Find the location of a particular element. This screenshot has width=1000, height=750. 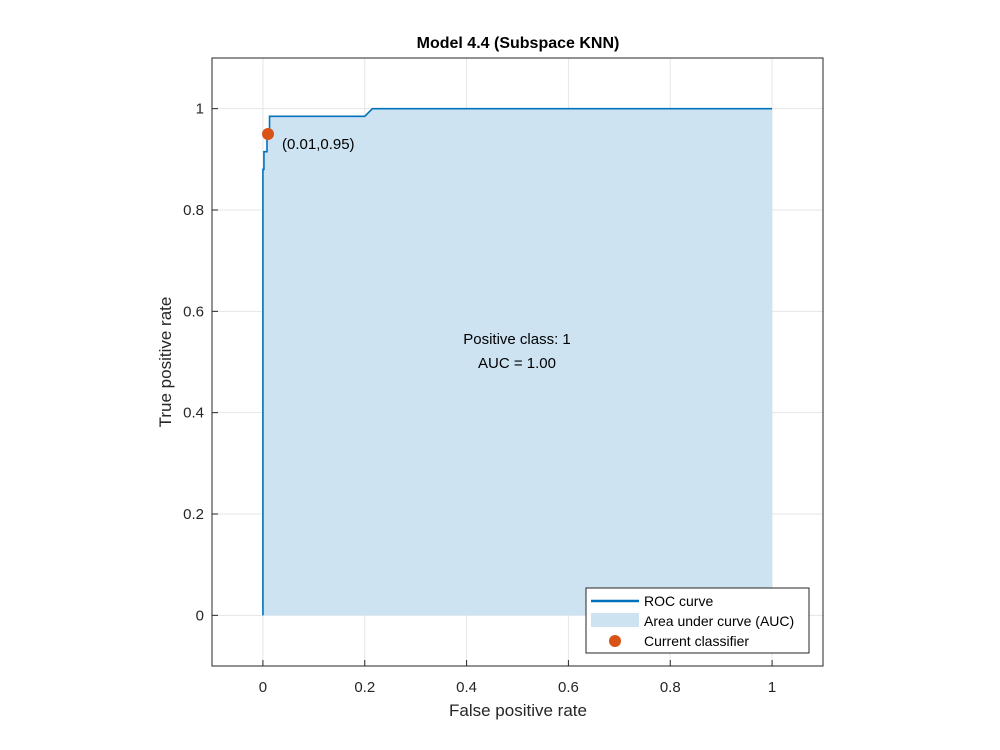

current-classifier-label: (0.01,0.95) is located at coordinates (318, 144).